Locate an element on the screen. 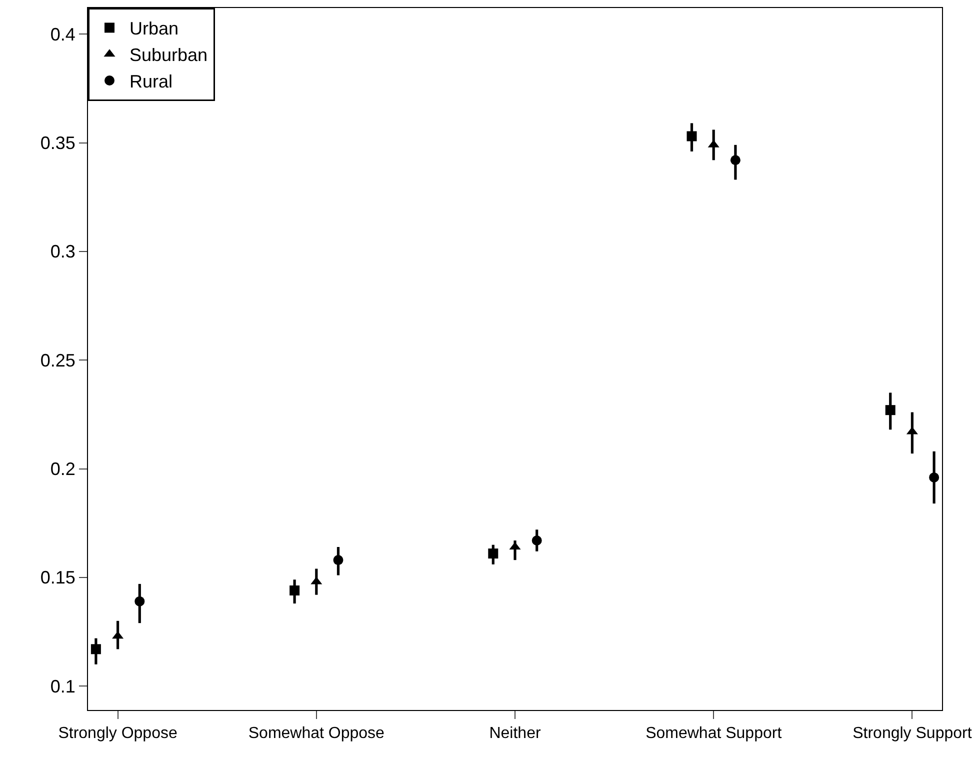  y-tick-label: 0.3 is located at coordinates (63, 252).